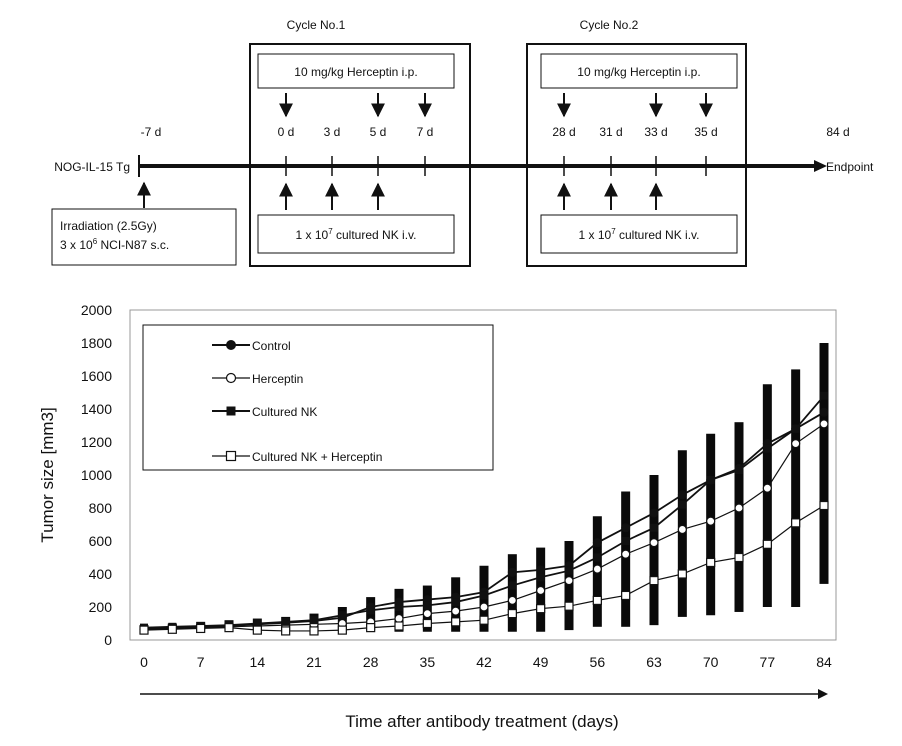 The height and width of the screenshot is (746, 902). What do you see at coordinates (824, 662) in the screenshot?
I see `x-tick-label: 84` at bounding box center [824, 662].